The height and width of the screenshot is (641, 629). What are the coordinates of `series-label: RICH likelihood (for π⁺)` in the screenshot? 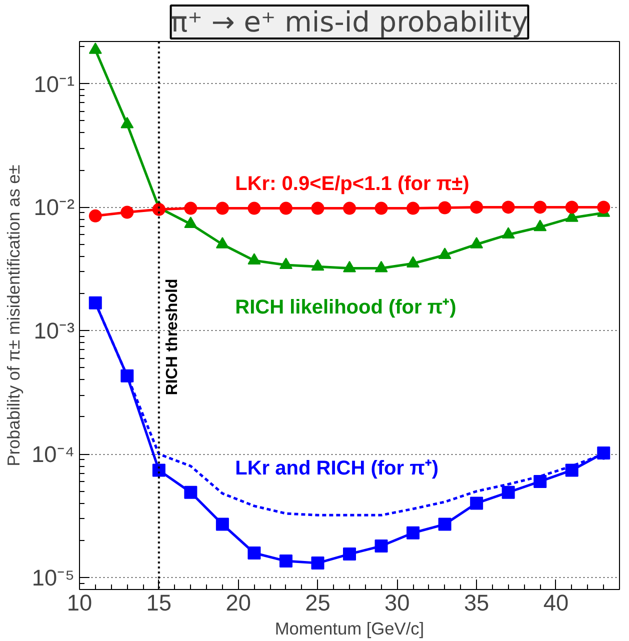 It's located at (345, 307).